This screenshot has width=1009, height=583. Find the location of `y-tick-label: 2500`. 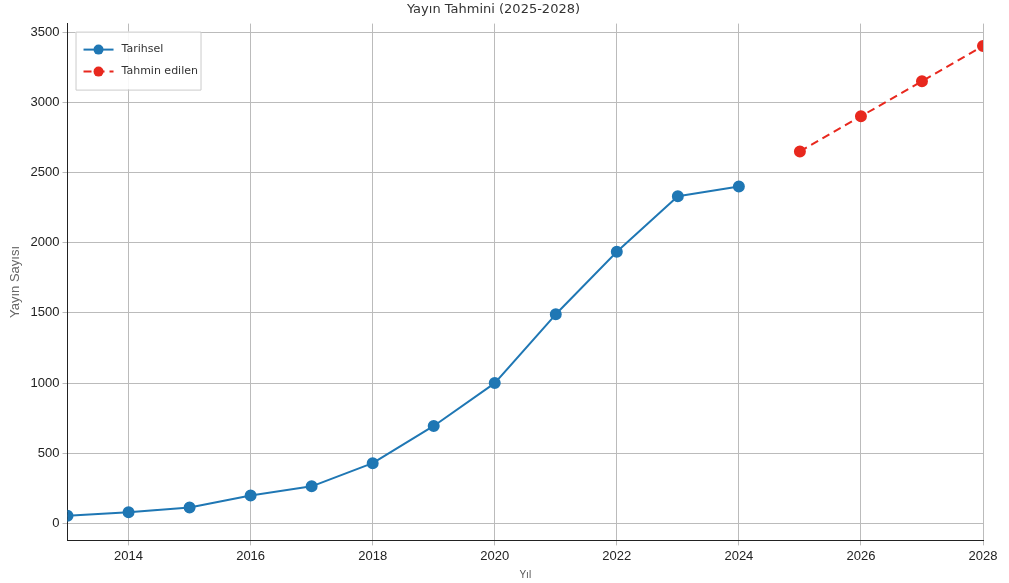

y-tick-label: 2500 is located at coordinates (45, 172).